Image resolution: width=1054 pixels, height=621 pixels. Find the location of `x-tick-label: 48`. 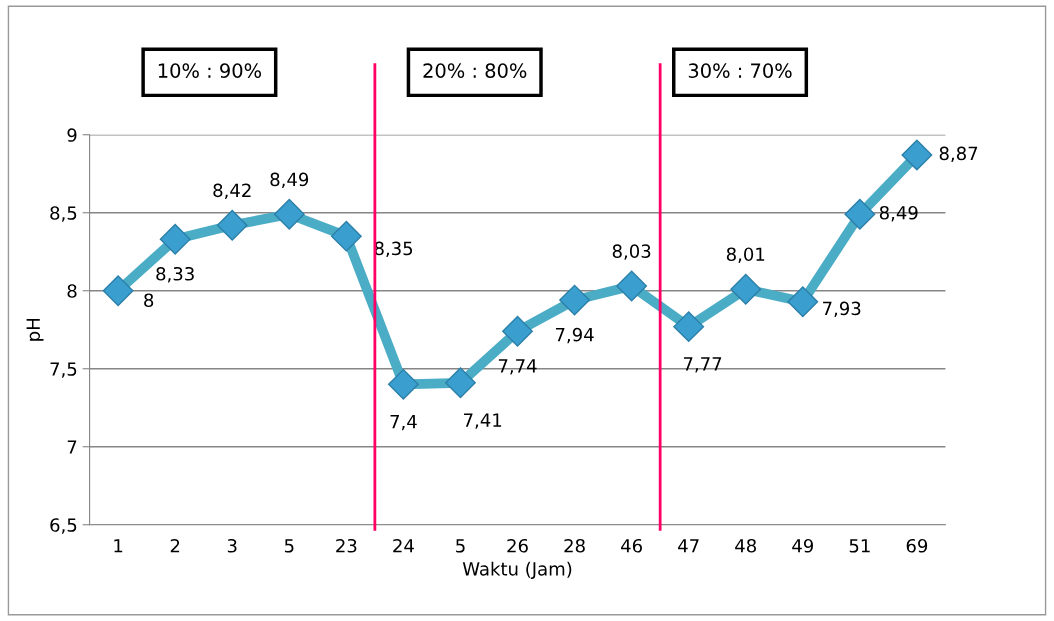

x-tick-label: 48 is located at coordinates (745, 545).